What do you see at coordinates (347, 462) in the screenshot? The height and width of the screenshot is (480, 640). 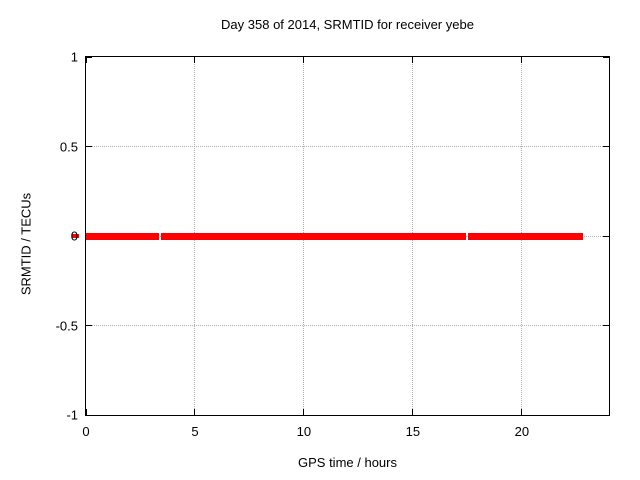 I see `x-axis-label: GPS time / hours` at bounding box center [347, 462].